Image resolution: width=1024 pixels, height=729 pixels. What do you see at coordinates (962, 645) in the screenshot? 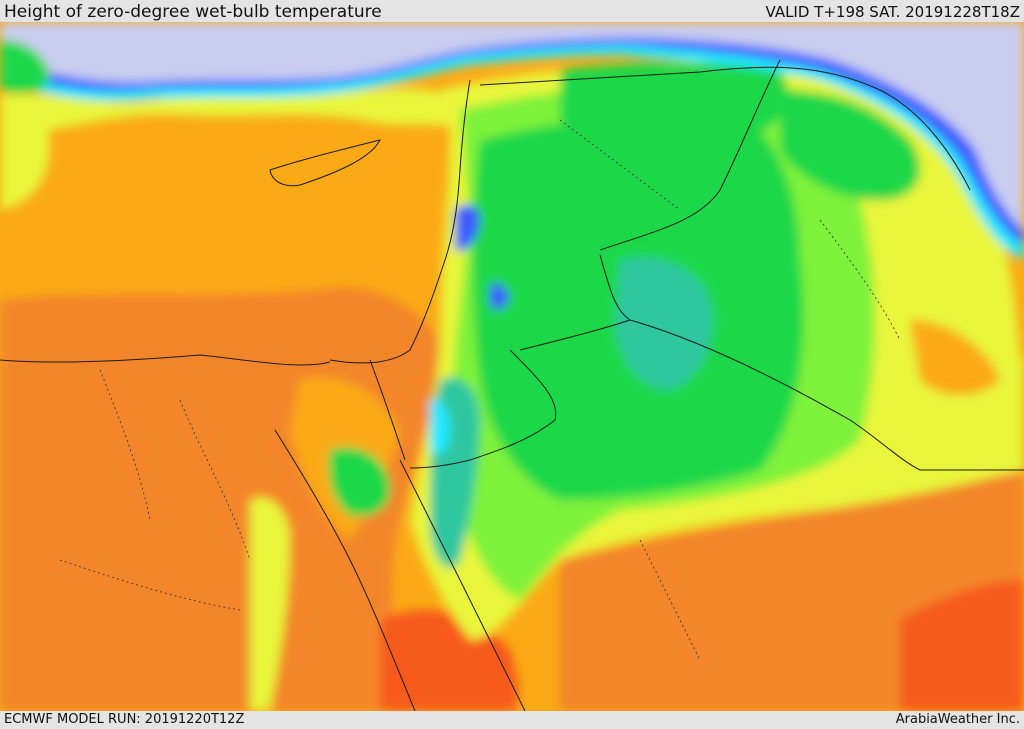
I see `field-red-se2` at bounding box center [962, 645].